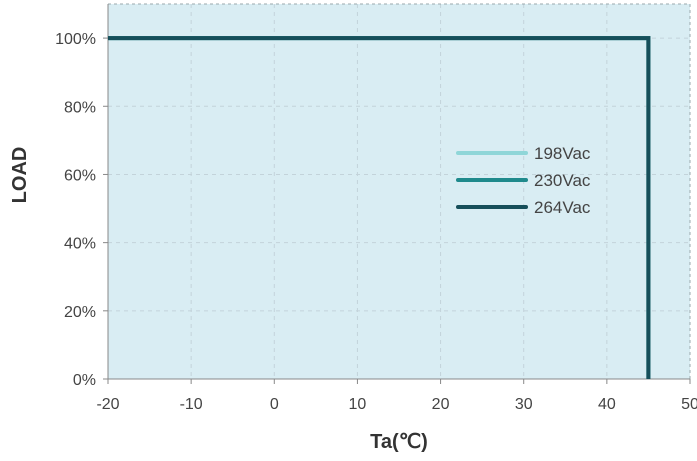  Describe the element at coordinates (562, 207) in the screenshot. I see `legend-label-264Vac: 264Vac` at that location.